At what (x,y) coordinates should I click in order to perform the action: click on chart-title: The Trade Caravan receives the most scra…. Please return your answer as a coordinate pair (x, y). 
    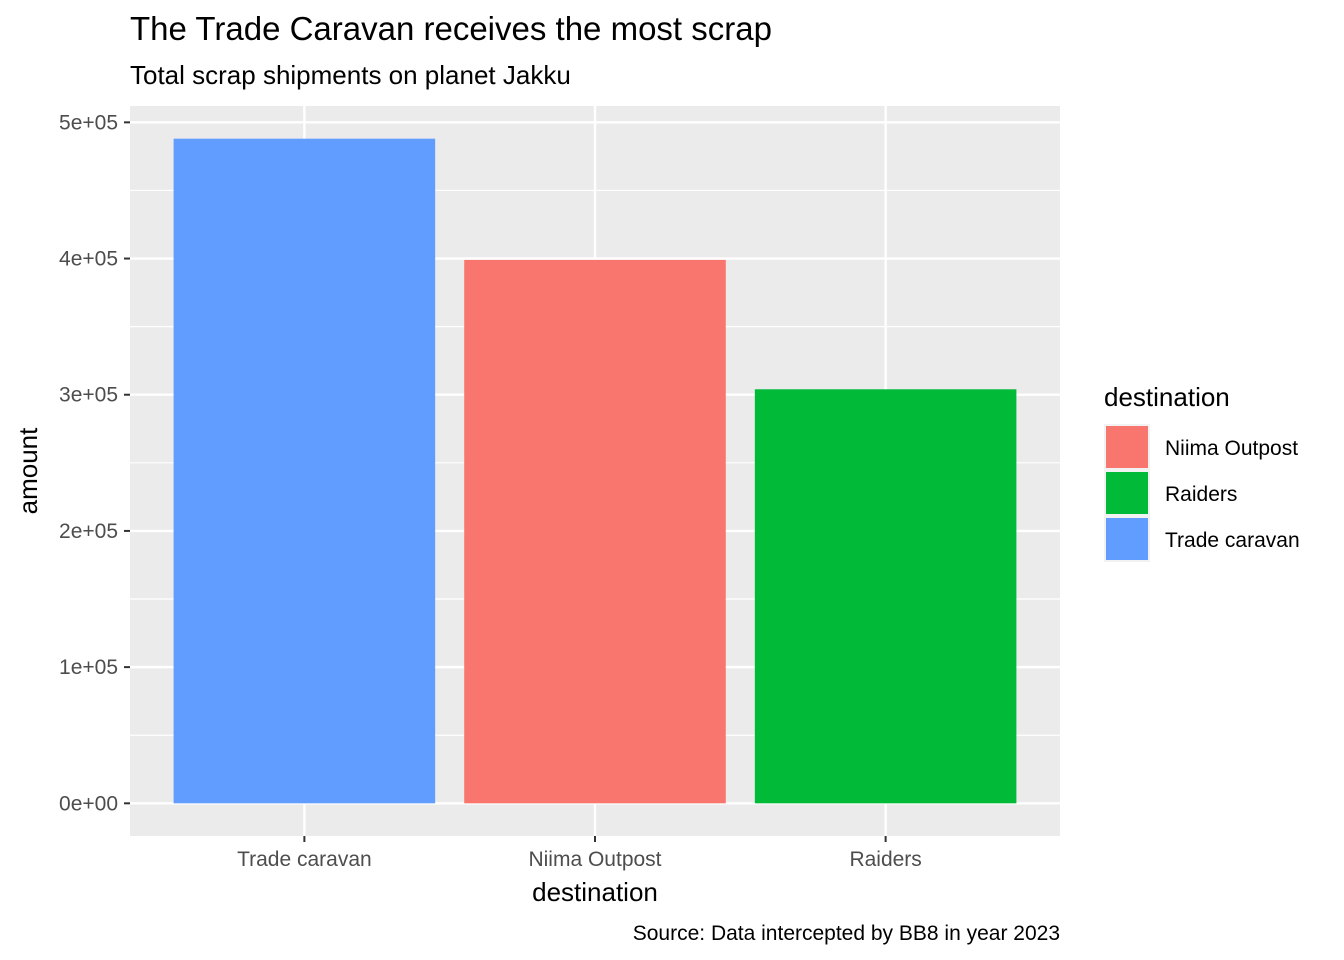
    Looking at the image, I should click on (451, 28).